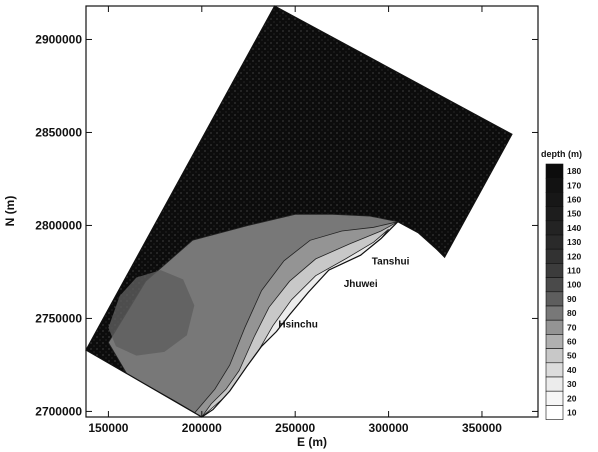  I want to click on legend-label-30: 30, so click(572, 384).